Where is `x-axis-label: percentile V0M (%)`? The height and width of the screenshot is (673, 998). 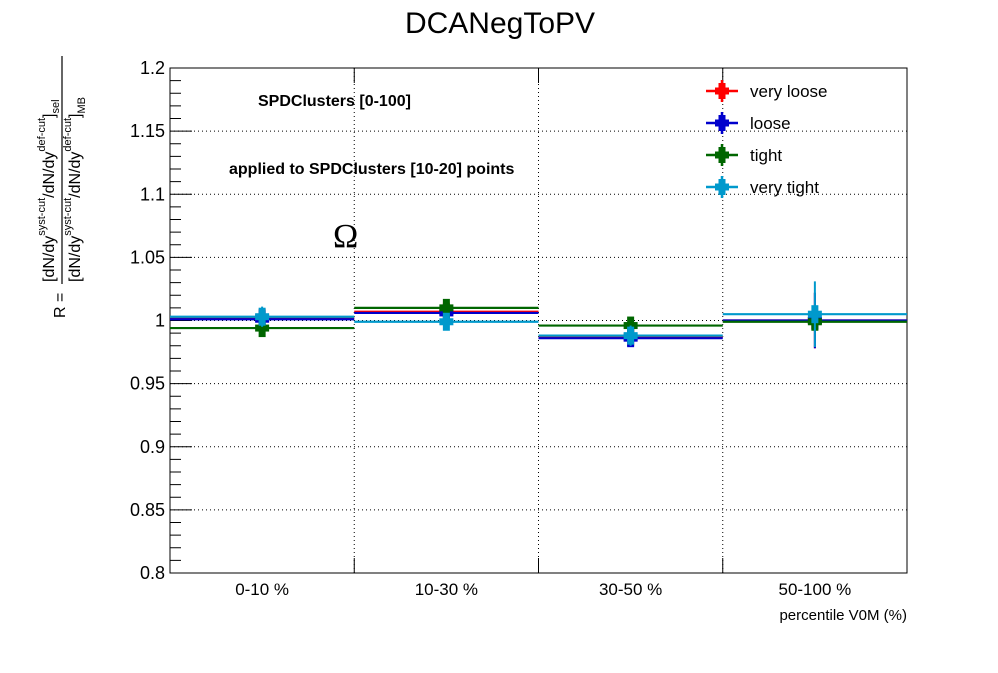 x-axis-label: percentile V0M (%) is located at coordinates (843, 615).